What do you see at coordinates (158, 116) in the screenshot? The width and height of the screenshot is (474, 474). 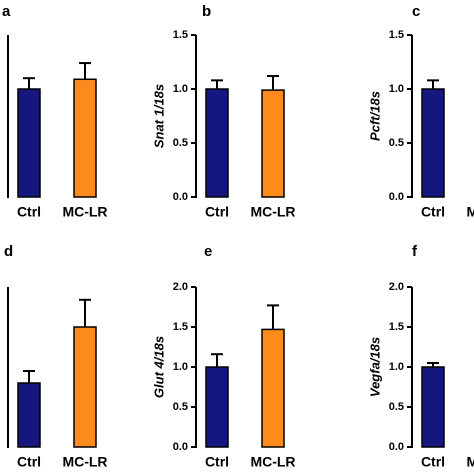 I see `y-axis-label: Snat 1/18s` at bounding box center [158, 116].